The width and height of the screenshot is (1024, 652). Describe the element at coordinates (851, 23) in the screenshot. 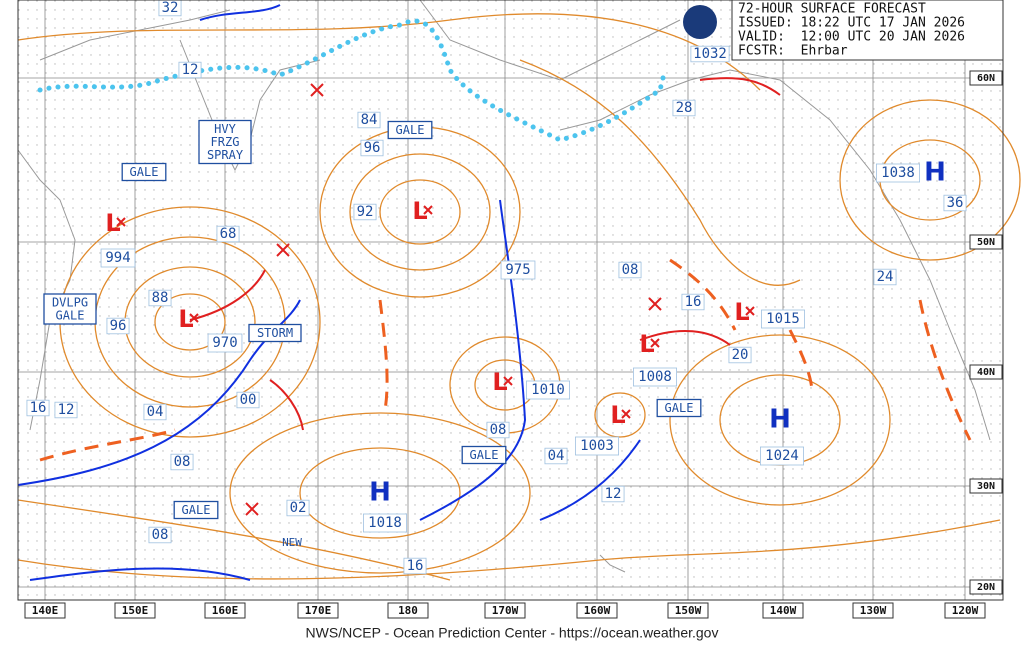

I see `header-line: ISSUED: 18:22 UTC 17 JAN 2026` at that location.